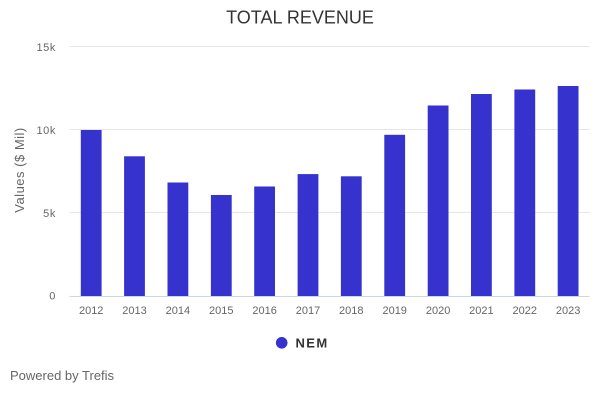 The height and width of the screenshot is (405, 600). Describe the element at coordinates (49, 214) in the screenshot. I see `svg-text: 5k` at that location.